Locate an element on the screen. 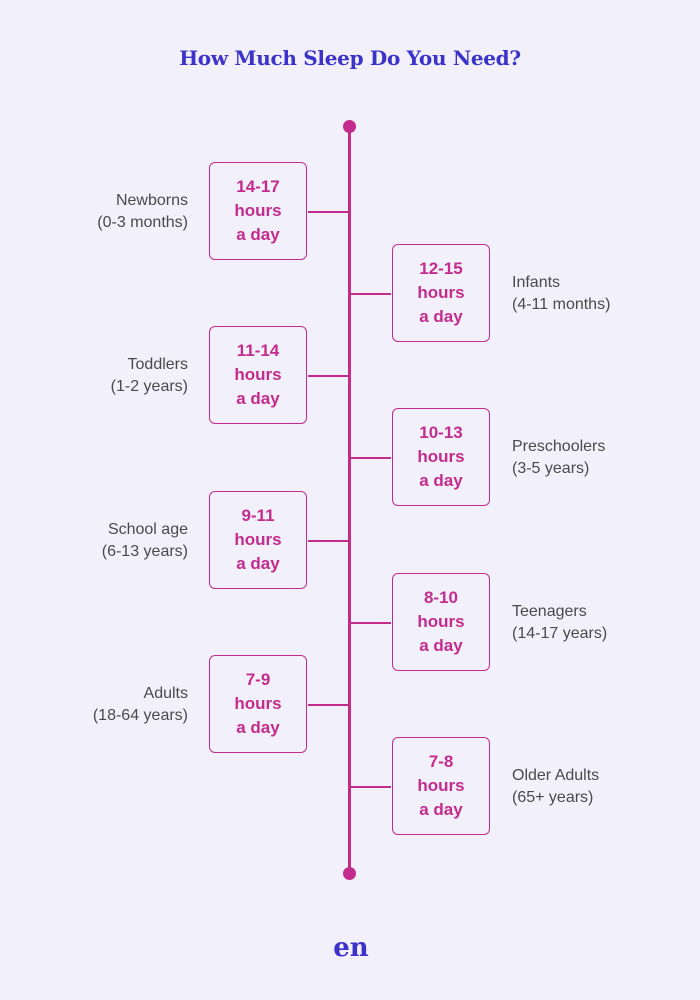 The height and width of the screenshot is (1000, 700). hours-range: 9-11 is located at coordinates (258, 515).